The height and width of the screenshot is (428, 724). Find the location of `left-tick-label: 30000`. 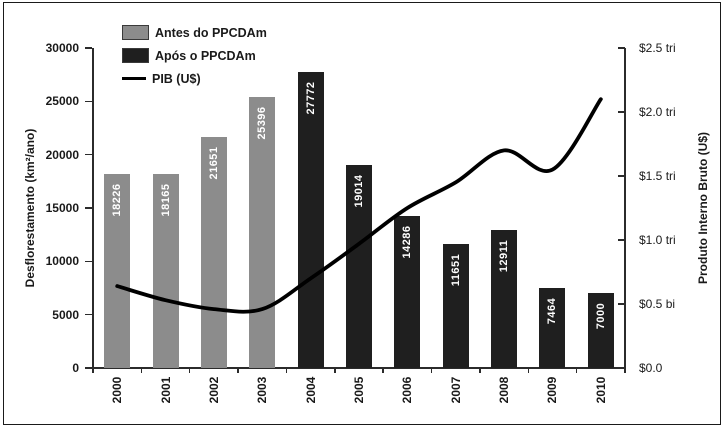

left-tick-label: 30000 is located at coordinates (62, 48).